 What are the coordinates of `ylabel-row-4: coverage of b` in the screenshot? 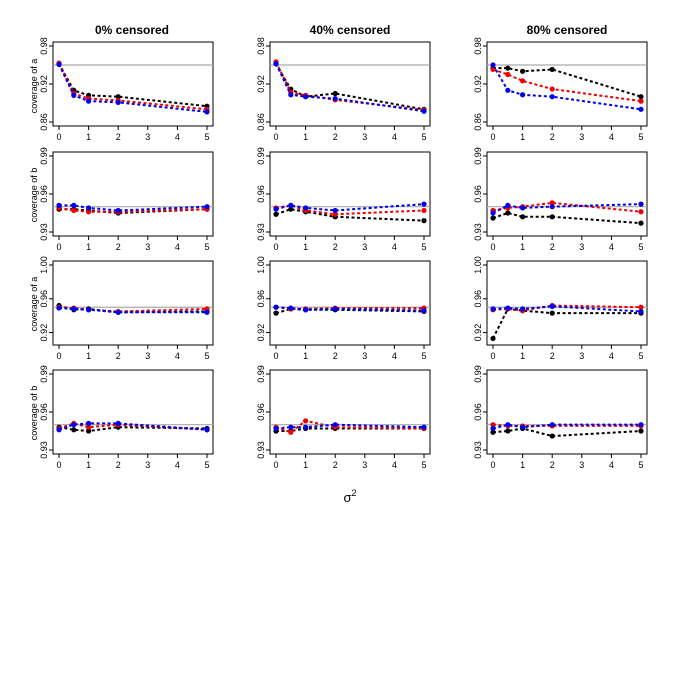 It's located at (34, 413).